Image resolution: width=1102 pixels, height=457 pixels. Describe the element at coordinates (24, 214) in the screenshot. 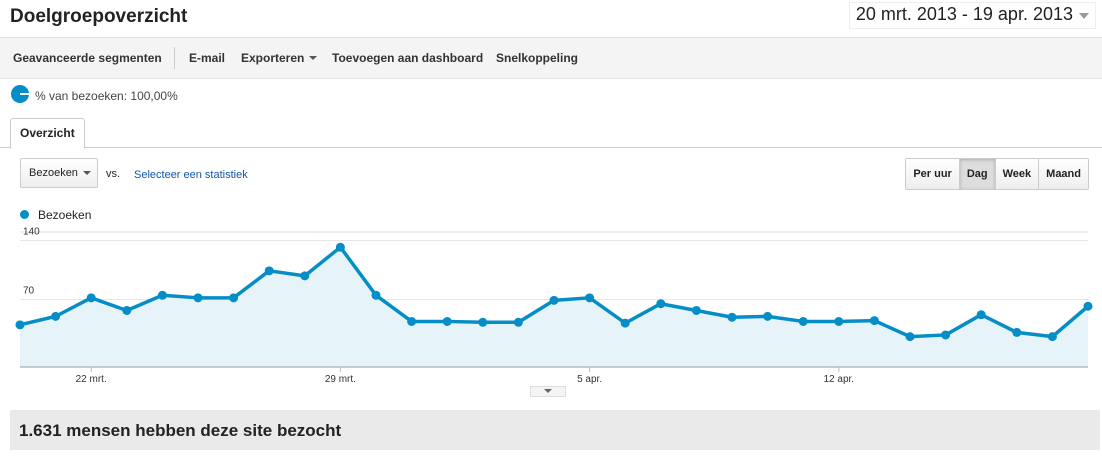

I see `legend-marker` at that location.